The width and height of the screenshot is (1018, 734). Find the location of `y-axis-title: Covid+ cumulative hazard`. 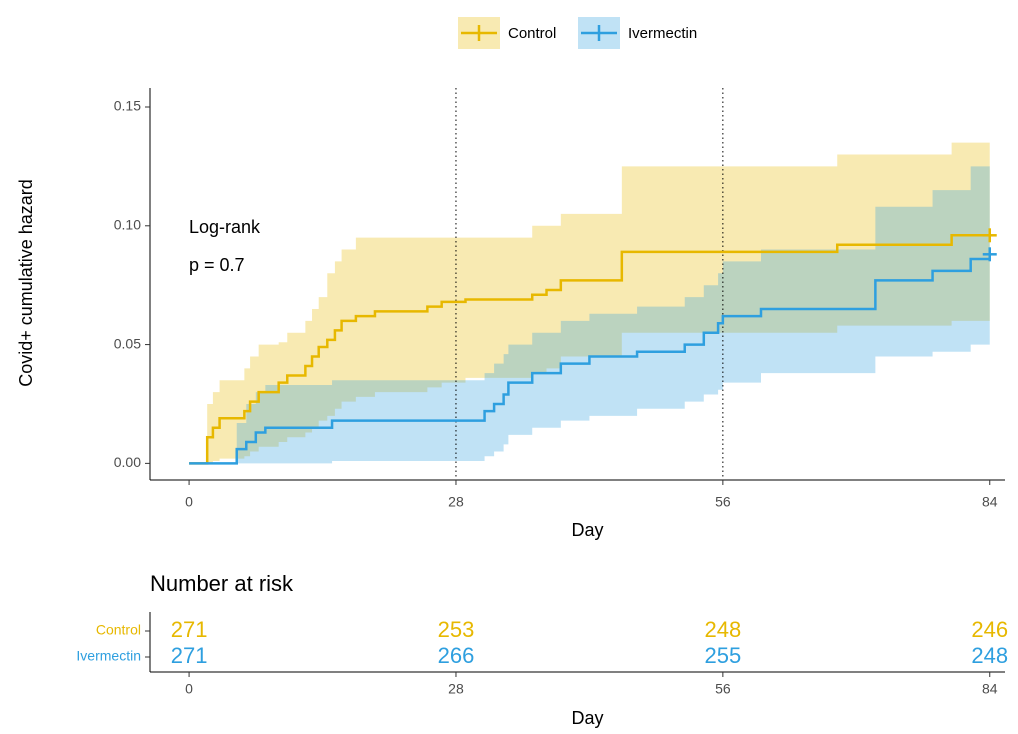

y-axis-title: Covid+ cumulative hazard is located at coordinates (26, 283).